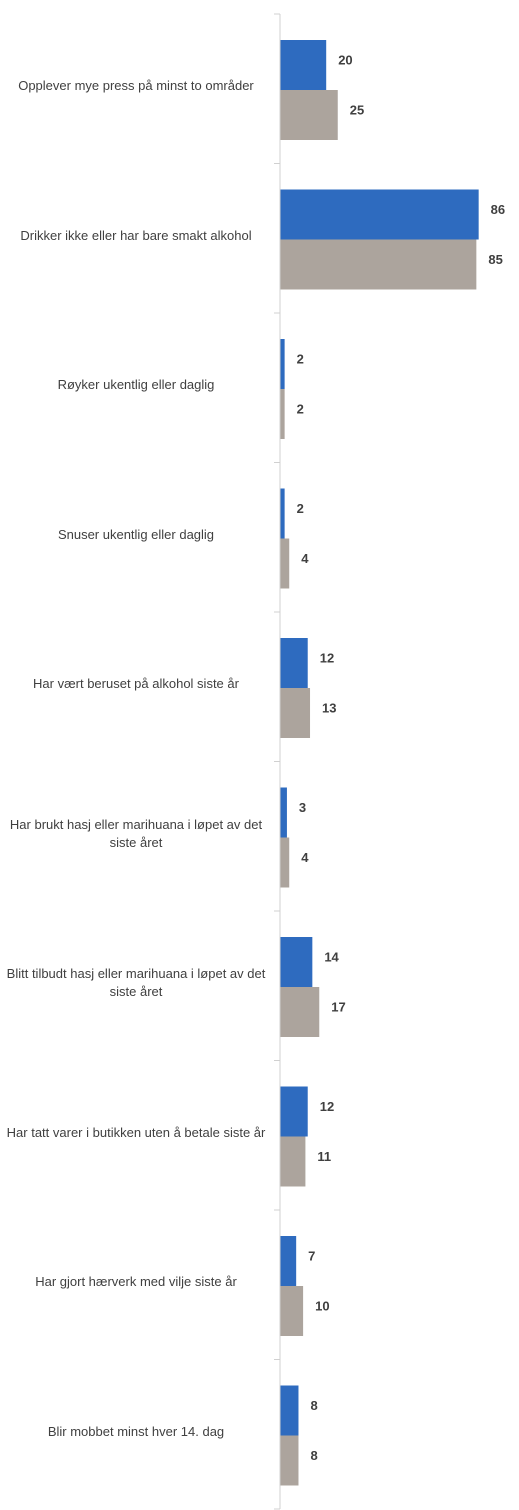 The height and width of the screenshot is (1510, 519). I want to click on value-label: 13, so click(329, 707).